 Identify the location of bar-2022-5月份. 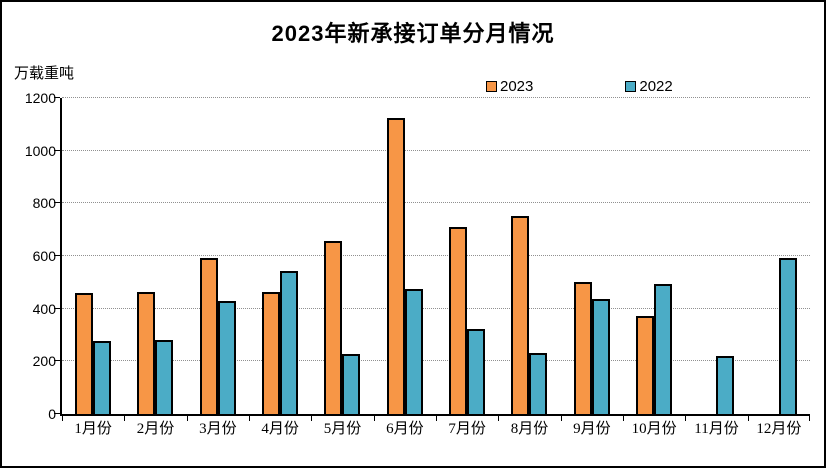
(351, 384).